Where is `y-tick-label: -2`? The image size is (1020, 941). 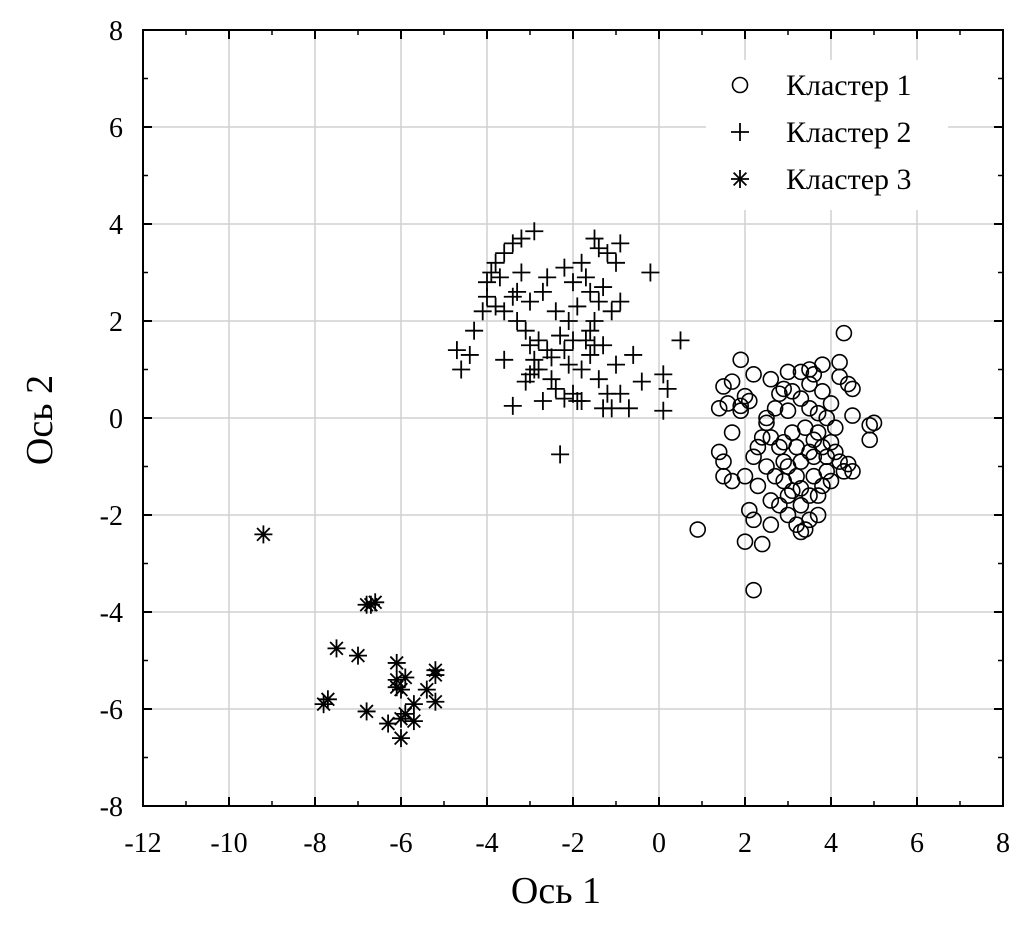 y-tick-label: -2 is located at coordinates (111, 516).